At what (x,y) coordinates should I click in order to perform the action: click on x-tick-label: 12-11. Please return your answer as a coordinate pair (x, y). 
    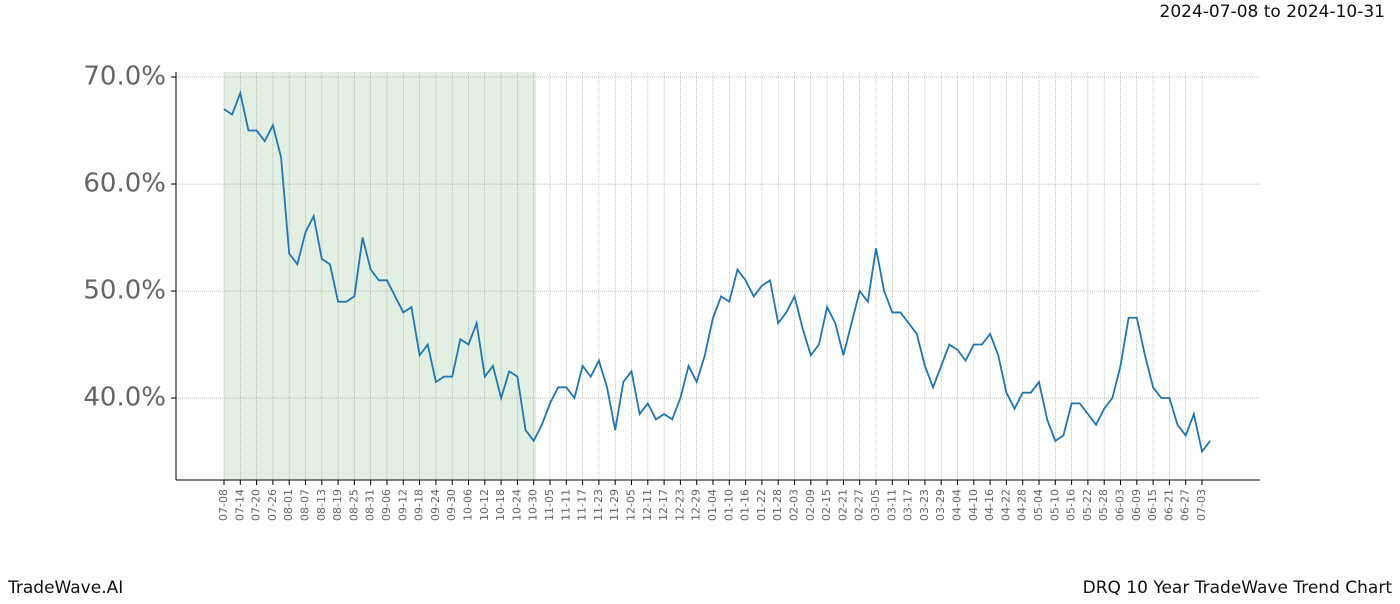
    Looking at the image, I should click on (647, 505).